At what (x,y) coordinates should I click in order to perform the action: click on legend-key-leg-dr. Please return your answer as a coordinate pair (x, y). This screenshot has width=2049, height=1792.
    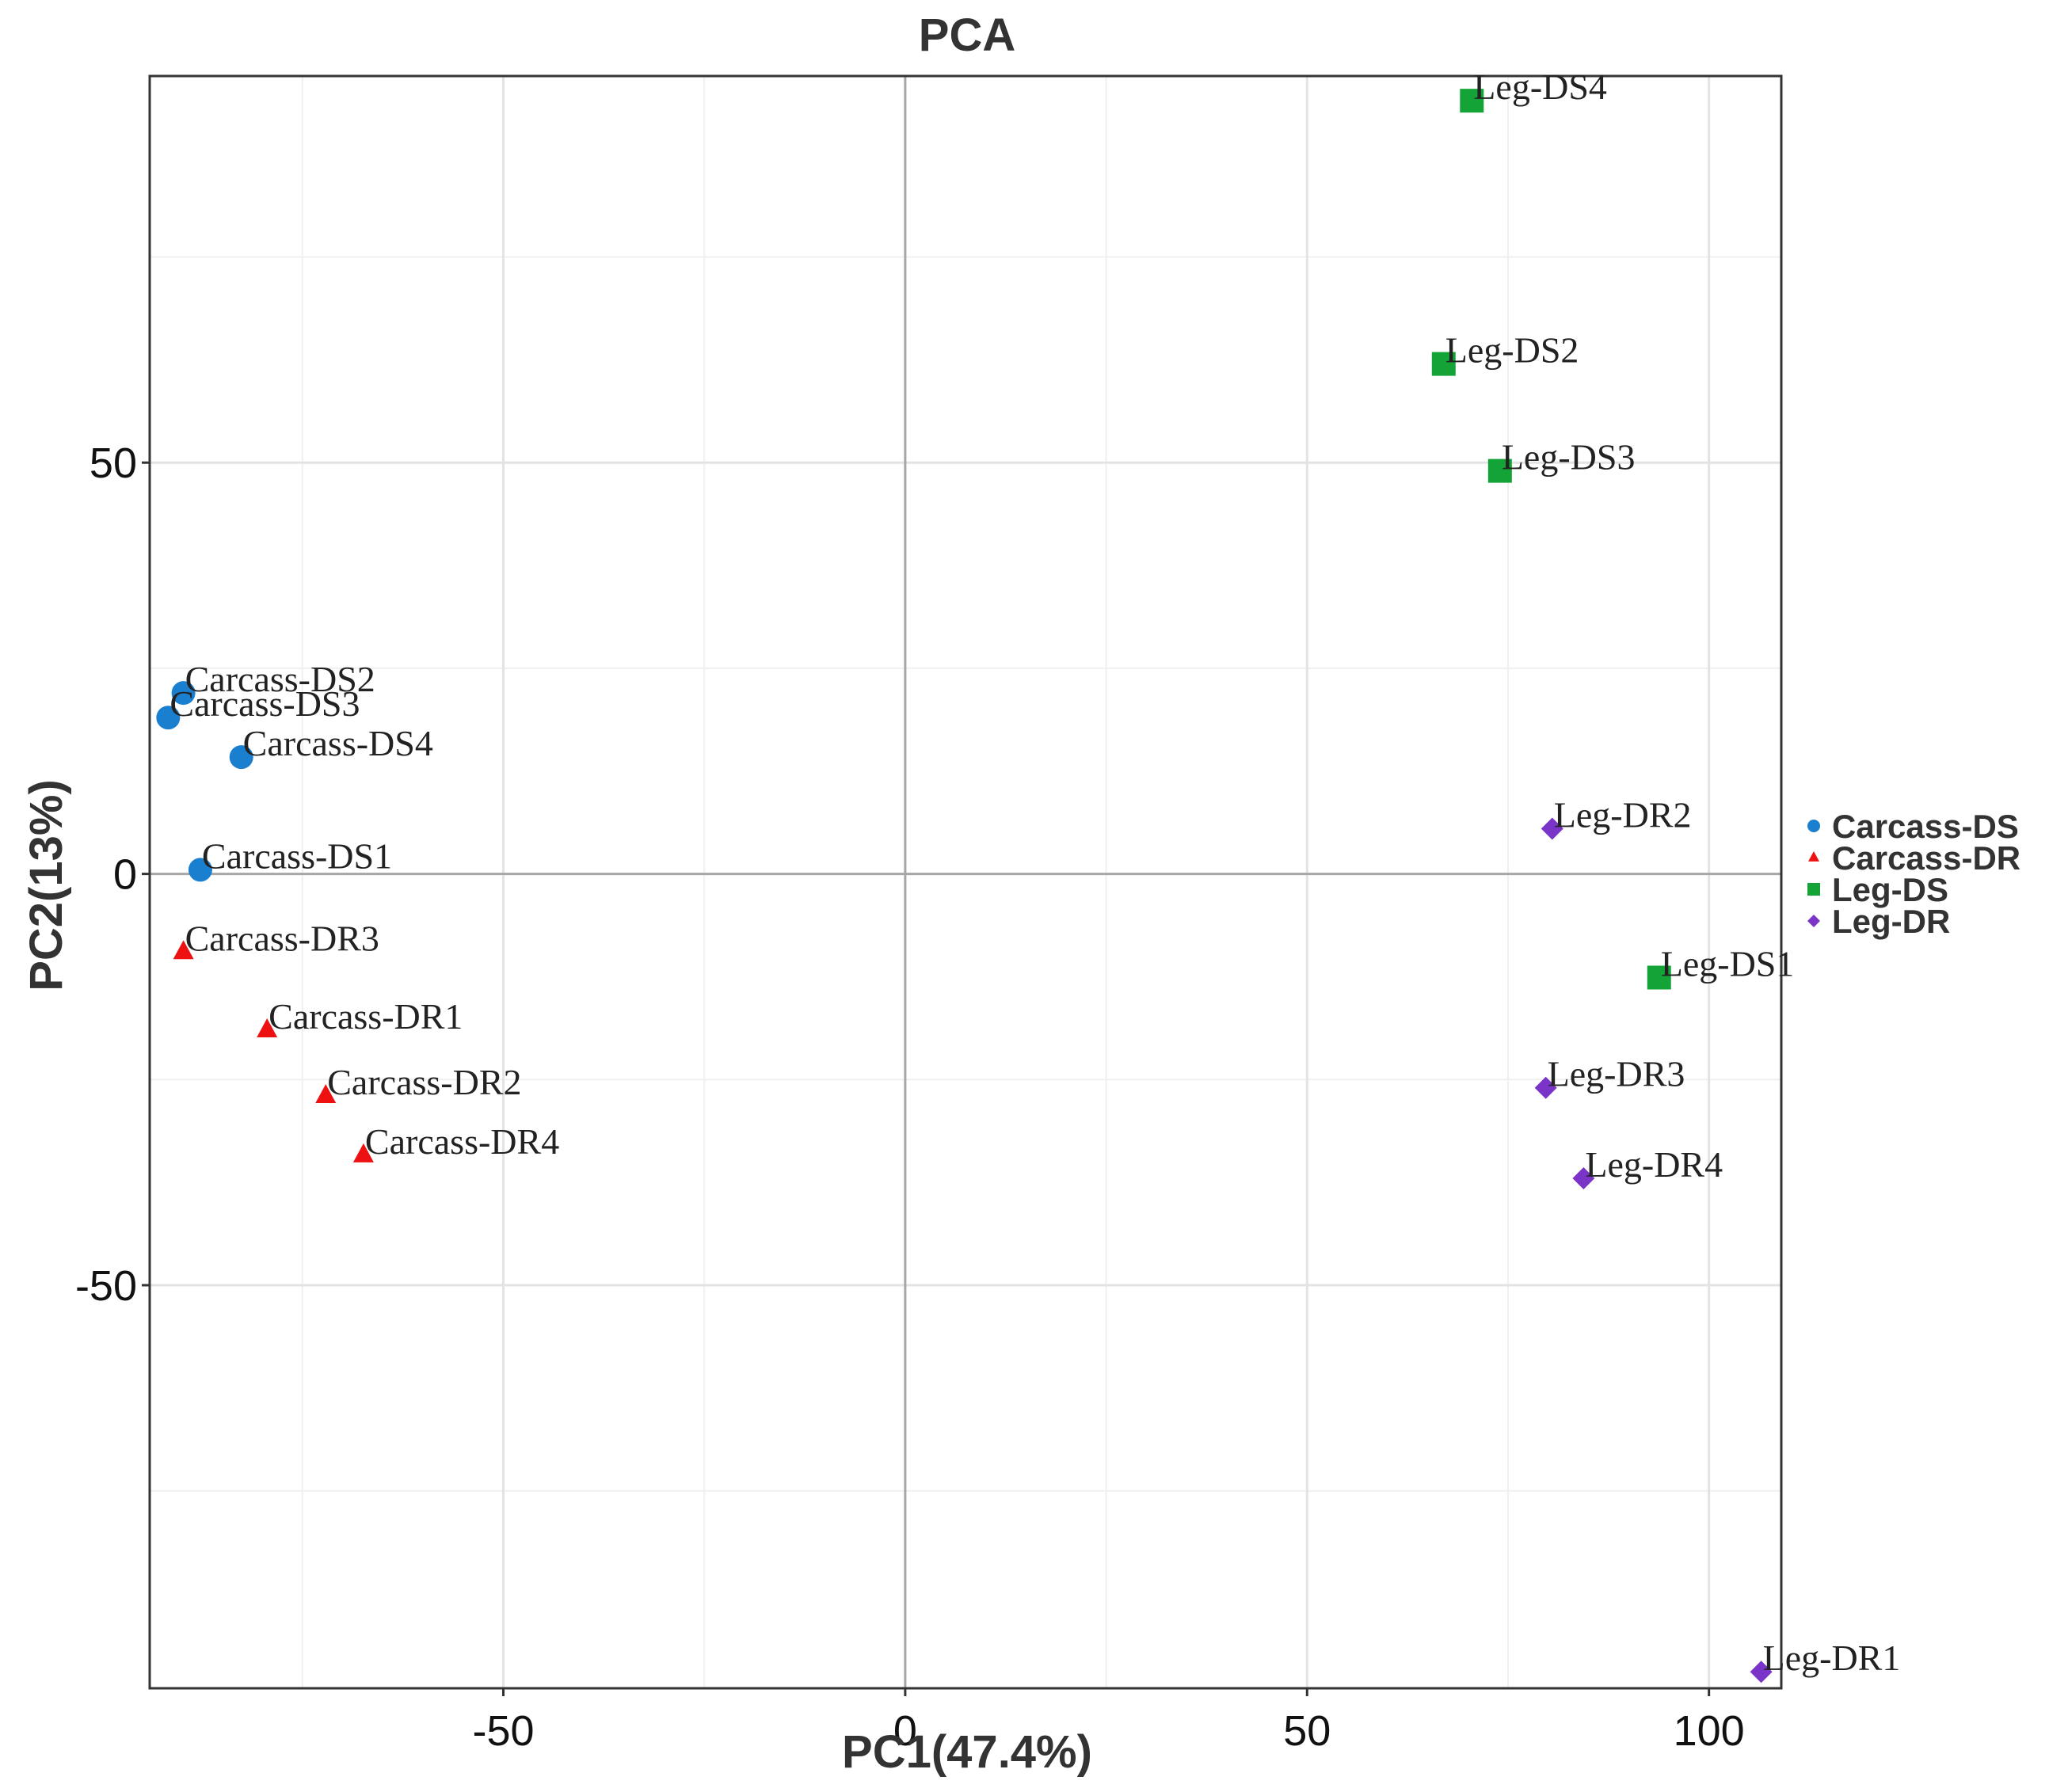
    Looking at the image, I should click on (1813, 921).